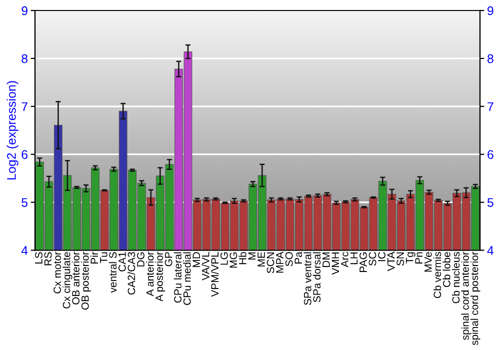 The width and height of the screenshot is (500, 350). Describe the element at coordinates (25, 154) in the screenshot. I see `y-tick-label: 6` at that location.